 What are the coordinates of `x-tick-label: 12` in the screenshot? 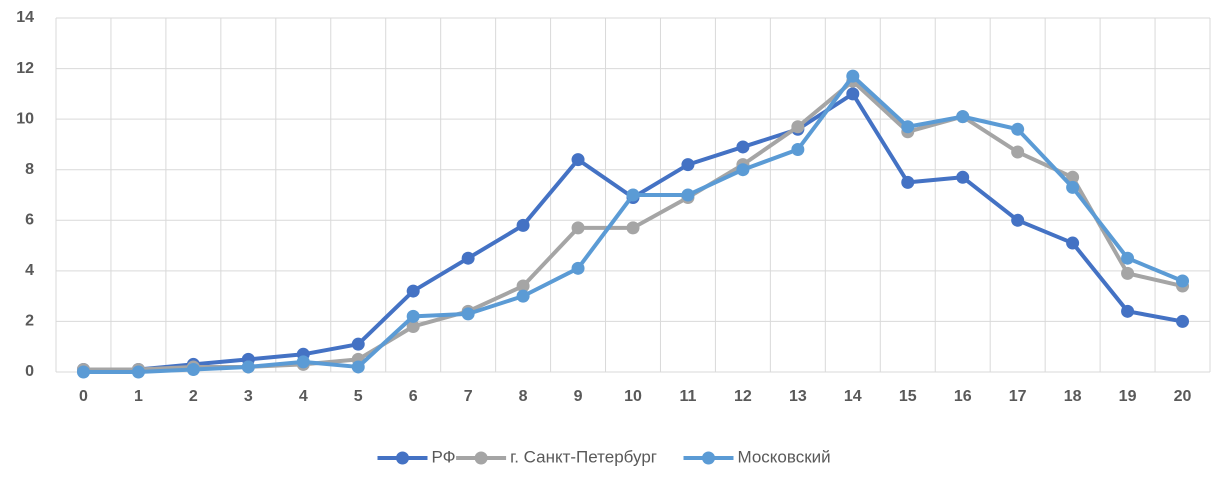 It's located at (743, 396).